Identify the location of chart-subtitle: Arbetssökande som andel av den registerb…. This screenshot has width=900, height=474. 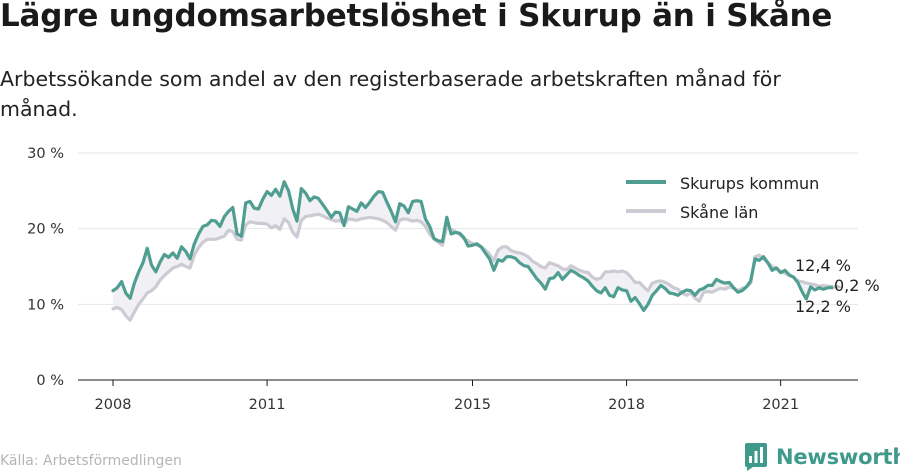
(390, 94).